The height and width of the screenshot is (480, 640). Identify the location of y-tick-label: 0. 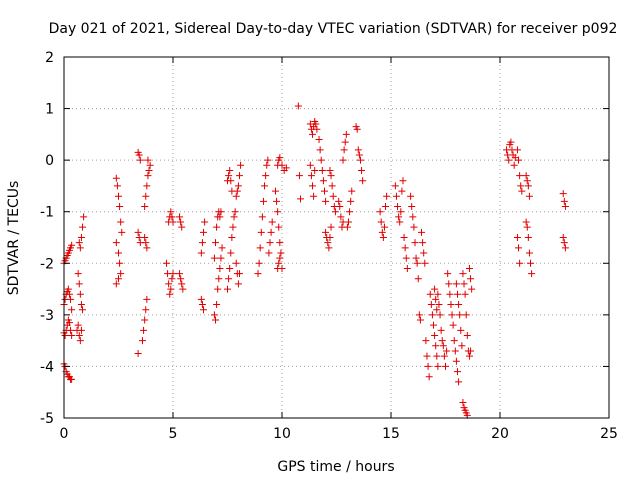
(49, 161).